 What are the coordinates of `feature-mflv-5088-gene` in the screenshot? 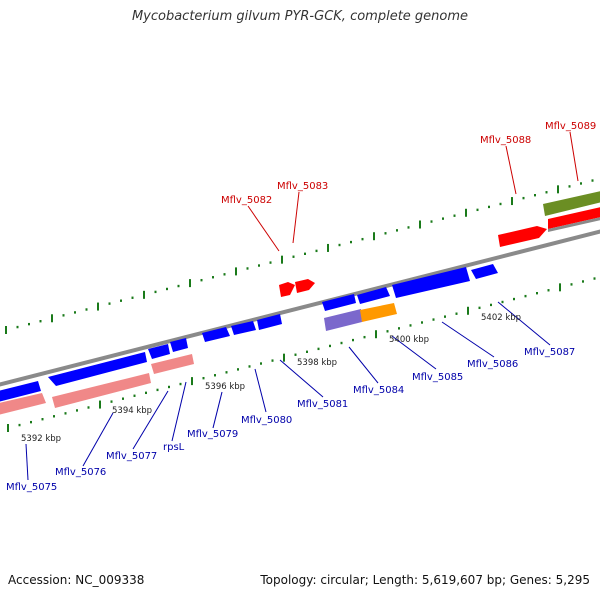 It's located at (574, 218).